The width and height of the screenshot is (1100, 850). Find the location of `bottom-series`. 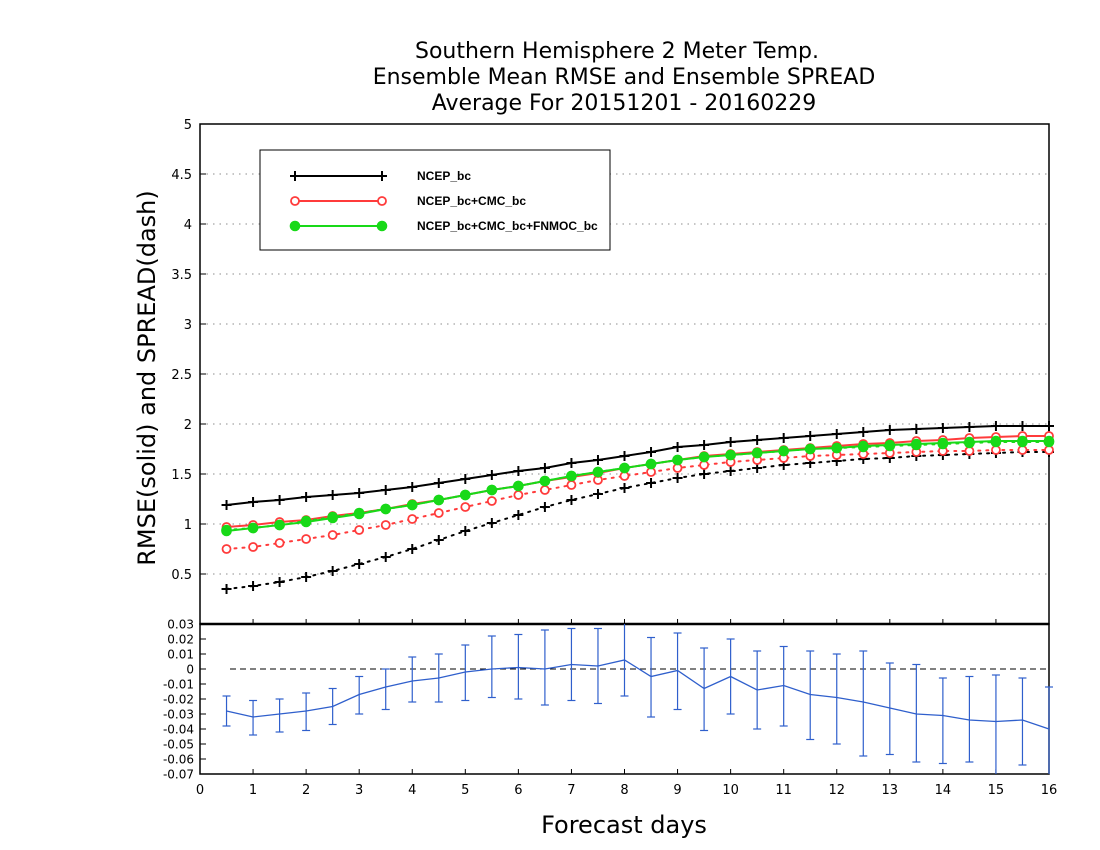

bottom-series is located at coordinates (637, 699).